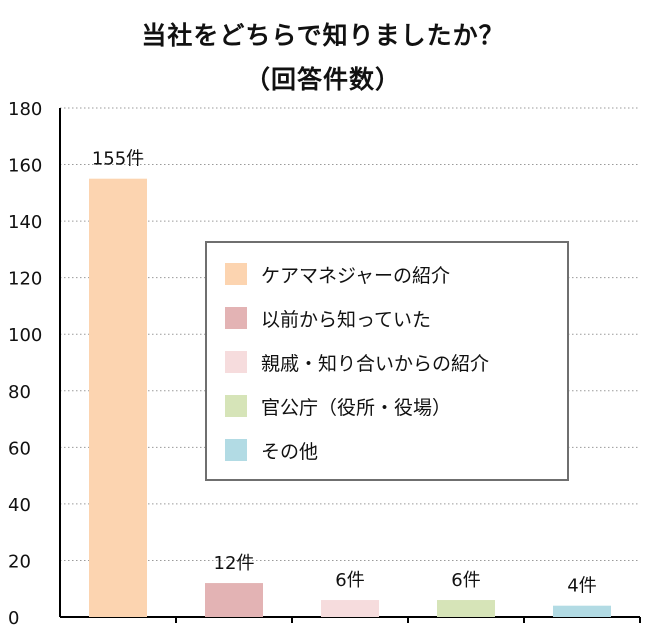 The height and width of the screenshot is (640, 646). Describe the element at coordinates (118, 159) in the screenshot. I see `data-label: 155件` at that location.